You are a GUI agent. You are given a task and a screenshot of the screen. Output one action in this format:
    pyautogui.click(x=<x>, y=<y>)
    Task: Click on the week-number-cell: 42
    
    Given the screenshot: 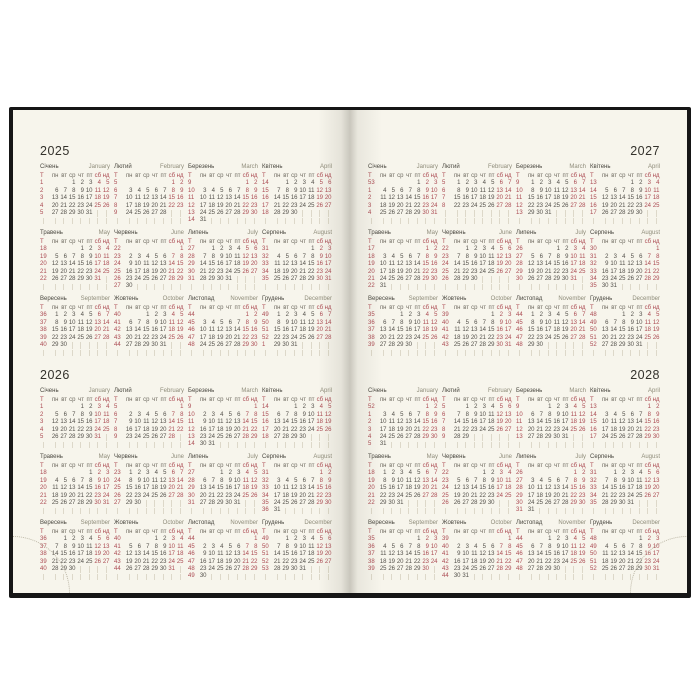 What is the action you would take?
    pyautogui.click(x=117, y=330)
    